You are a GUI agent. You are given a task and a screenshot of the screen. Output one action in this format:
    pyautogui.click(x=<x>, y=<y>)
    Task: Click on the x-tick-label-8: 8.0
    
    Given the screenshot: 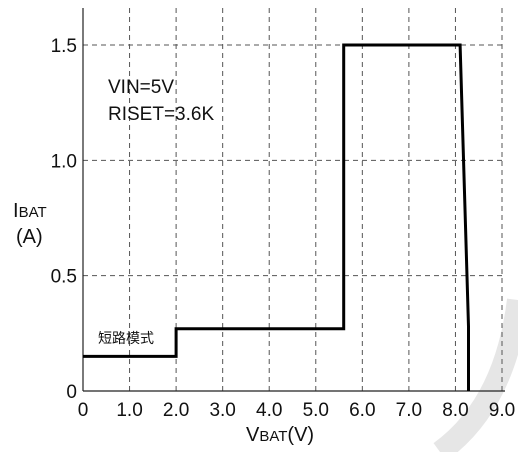 What is the action you would take?
    pyautogui.click(x=455, y=410)
    